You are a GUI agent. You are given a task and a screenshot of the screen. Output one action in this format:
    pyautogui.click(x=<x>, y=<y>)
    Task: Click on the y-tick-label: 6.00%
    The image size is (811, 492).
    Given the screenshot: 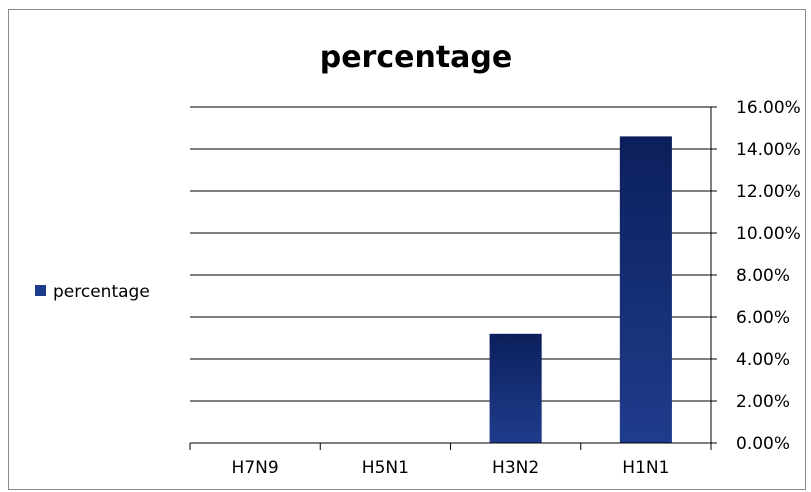 What is the action you would take?
    pyautogui.click(x=763, y=318)
    